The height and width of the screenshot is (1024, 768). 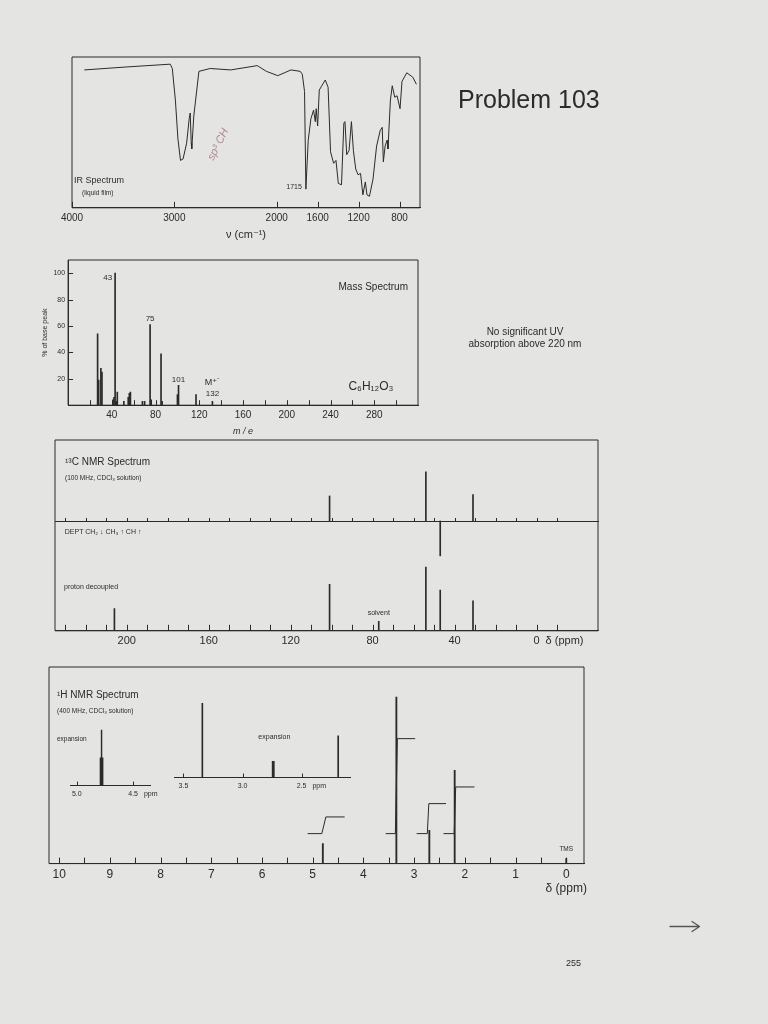 I want to click on text: IR Spectrum, so click(x=99, y=180).